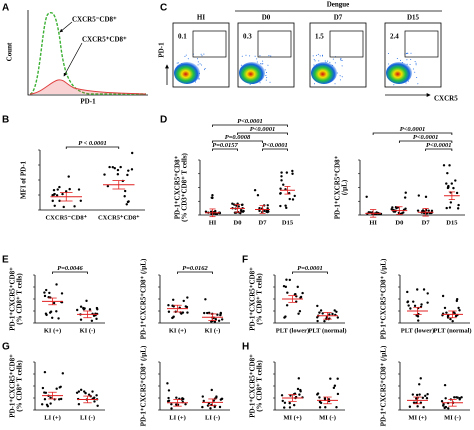 The image size is (474, 430). Describe the element at coordinates (177, 330) in the screenshot. I see `category-label: KI (+)` at that location.